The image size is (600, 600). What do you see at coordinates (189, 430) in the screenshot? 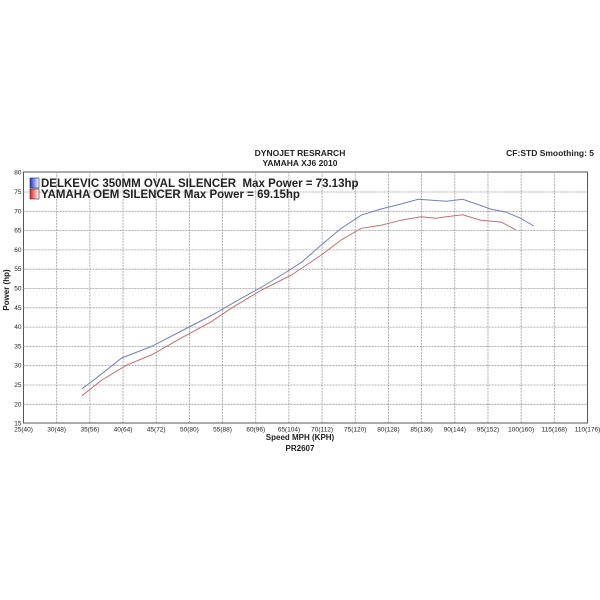
I see `x-tick-label: 50(80)` at bounding box center [189, 430].